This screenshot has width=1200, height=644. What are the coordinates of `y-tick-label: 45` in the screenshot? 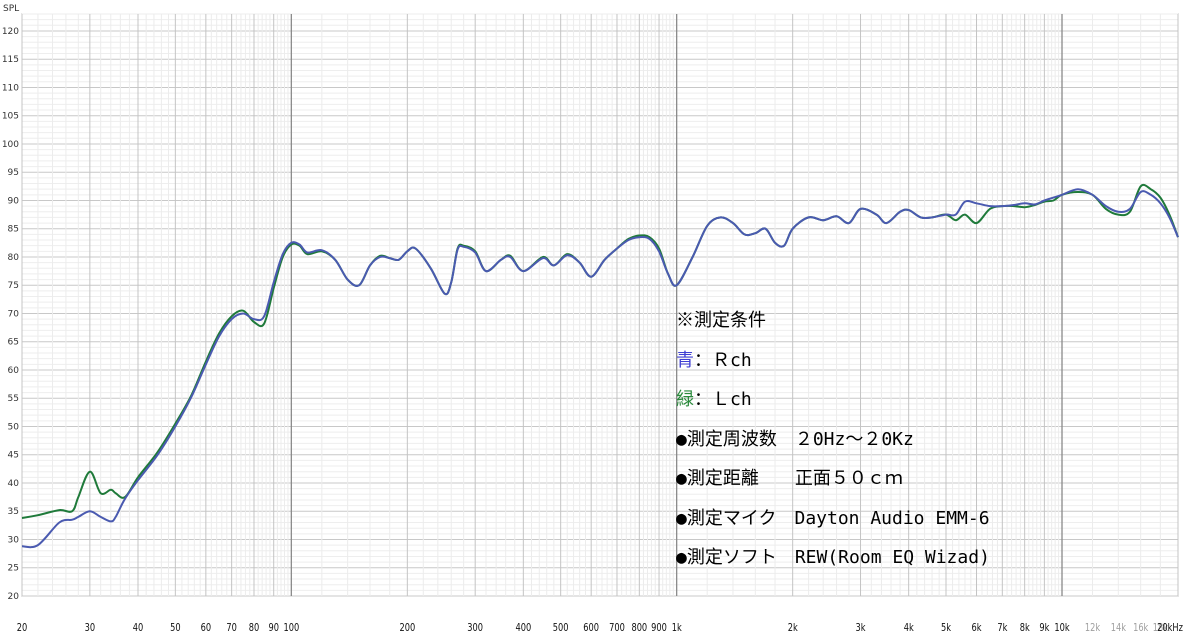 It's located at (13, 456).